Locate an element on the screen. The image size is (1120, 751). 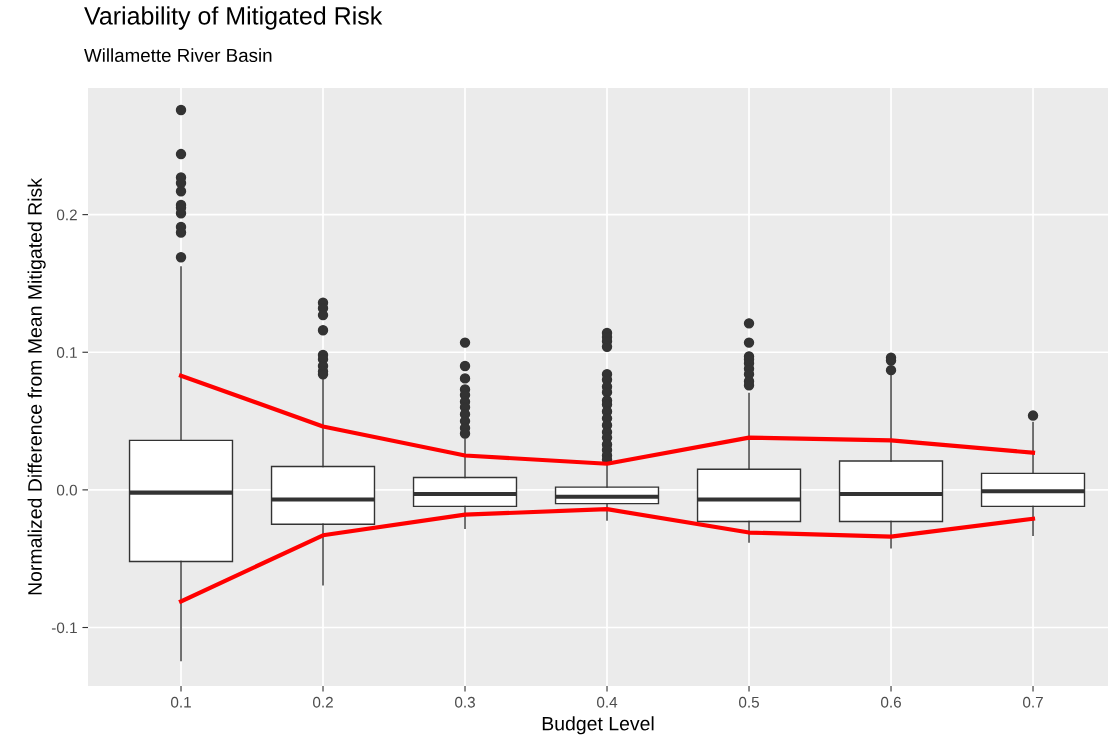
x-tick-label: 0.2 is located at coordinates (322, 702).